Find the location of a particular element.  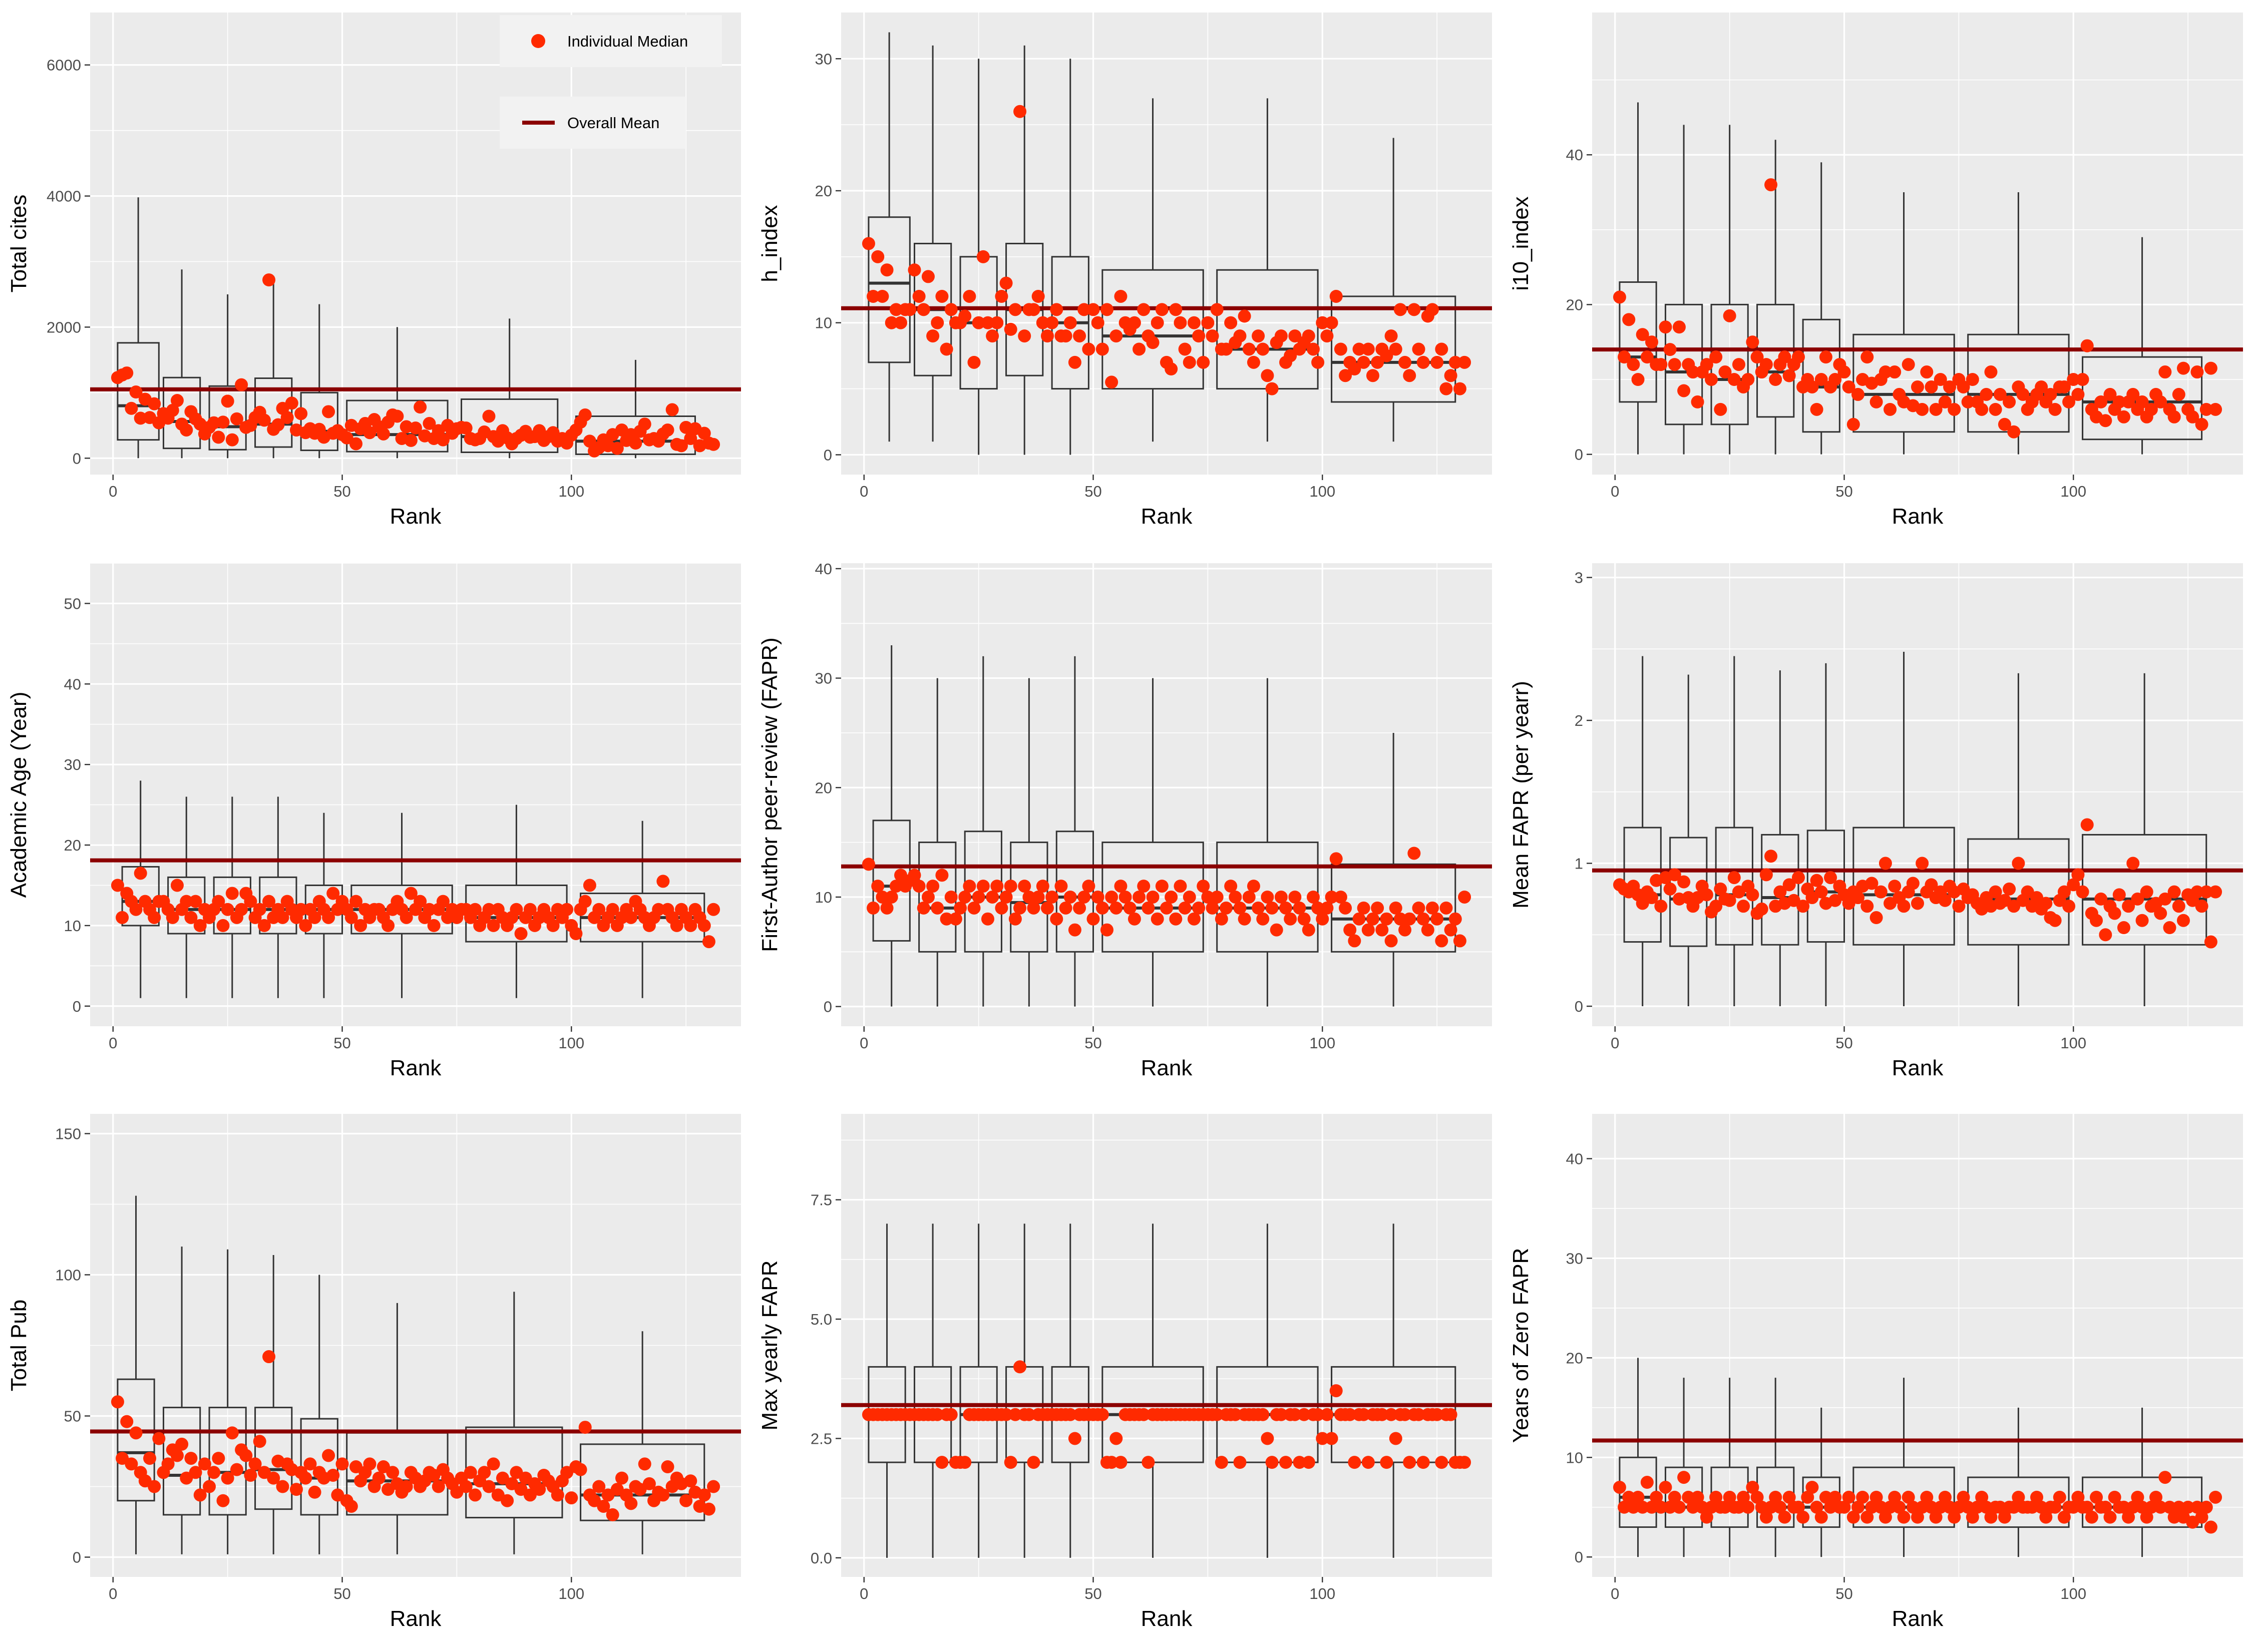

y-axis-title: i10_index is located at coordinates (1521, 243).